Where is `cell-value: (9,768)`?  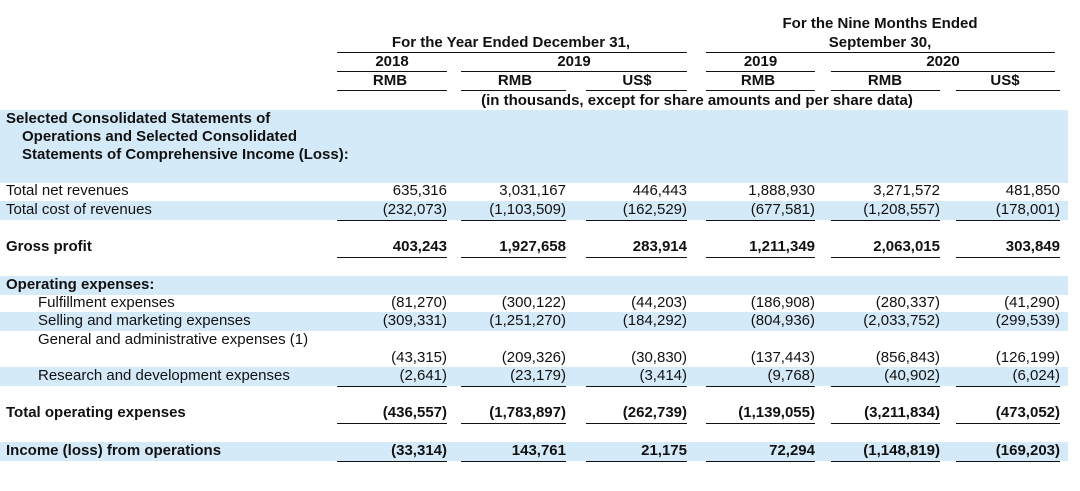
cell-value: (9,768) is located at coordinates (791, 375).